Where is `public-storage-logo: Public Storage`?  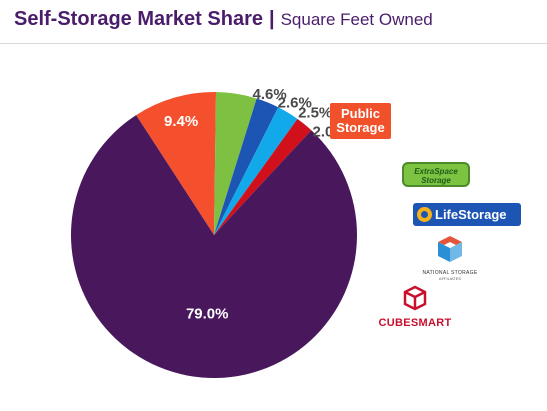
public-storage-logo: Public Storage is located at coordinates (360, 121).